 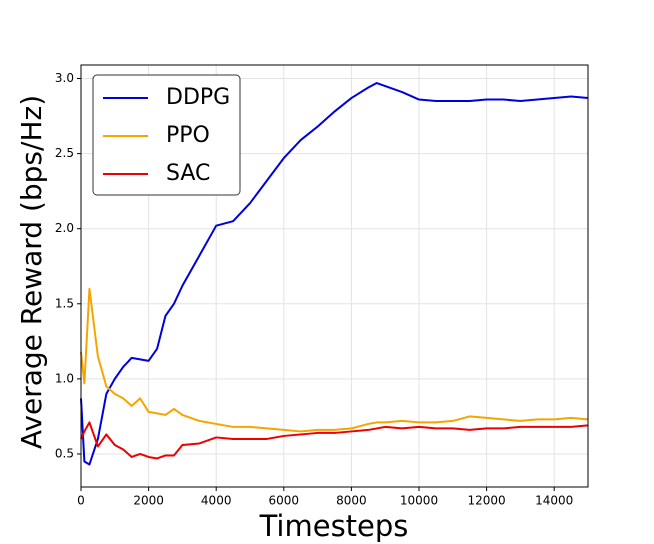 What do you see at coordinates (188, 173) in the screenshot?
I see `legend-label: SAC` at bounding box center [188, 173].